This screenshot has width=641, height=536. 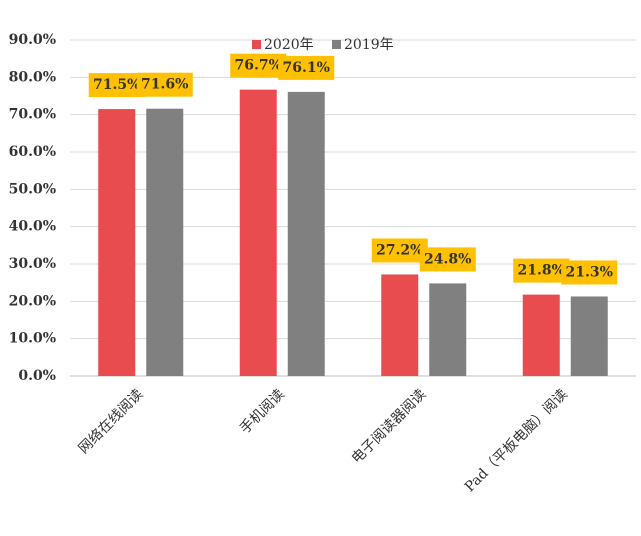 I want to click on legend-label: 2020年, so click(x=289, y=45).